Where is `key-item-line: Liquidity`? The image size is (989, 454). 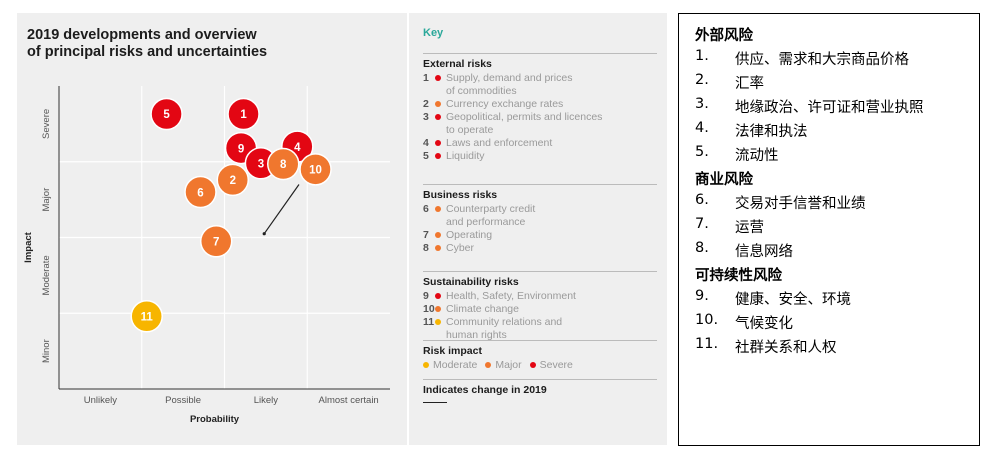 key-item-line: Liquidity is located at coordinates (465, 156).